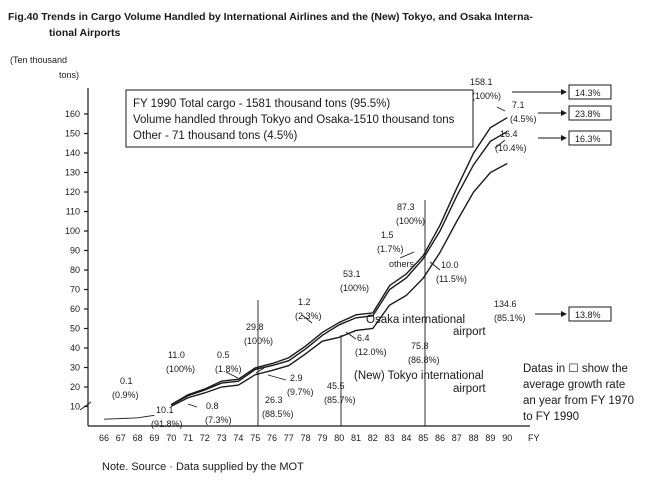  I want to click on ann-2-share: (91.8%), so click(167, 424).